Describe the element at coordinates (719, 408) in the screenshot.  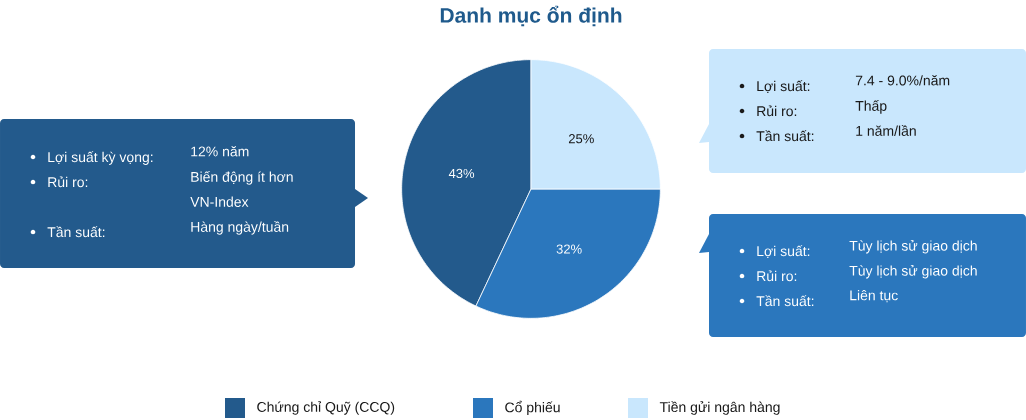
I see `legend-label: Tiền gửi ngân hàng` at that location.